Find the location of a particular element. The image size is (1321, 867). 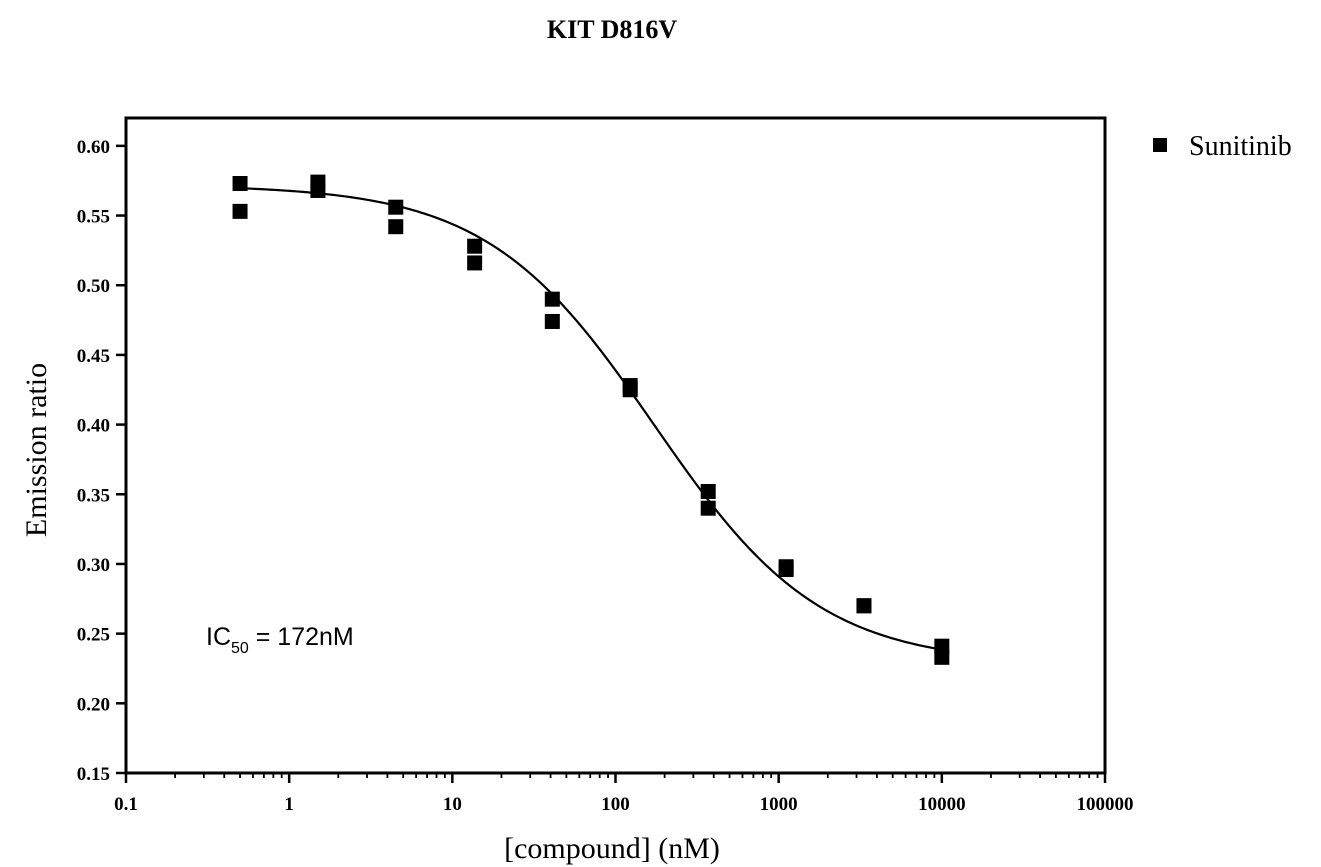

y-tick-label: 0.40 is located at coordinates (93, 426).